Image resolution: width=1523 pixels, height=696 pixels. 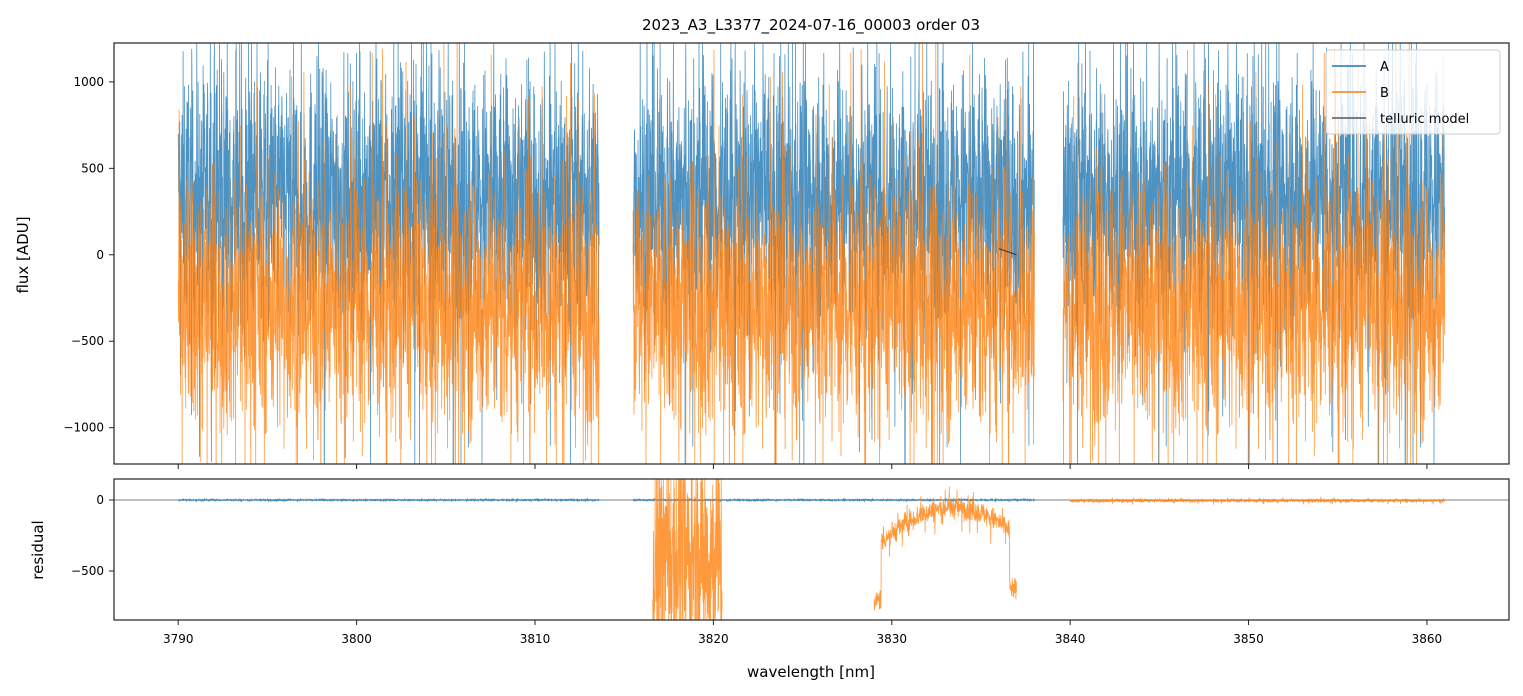 What do you see at coordinates (892, 639) in the screenshot?
I see `x-tick-label: 3830` at bounding box center [892, 639].